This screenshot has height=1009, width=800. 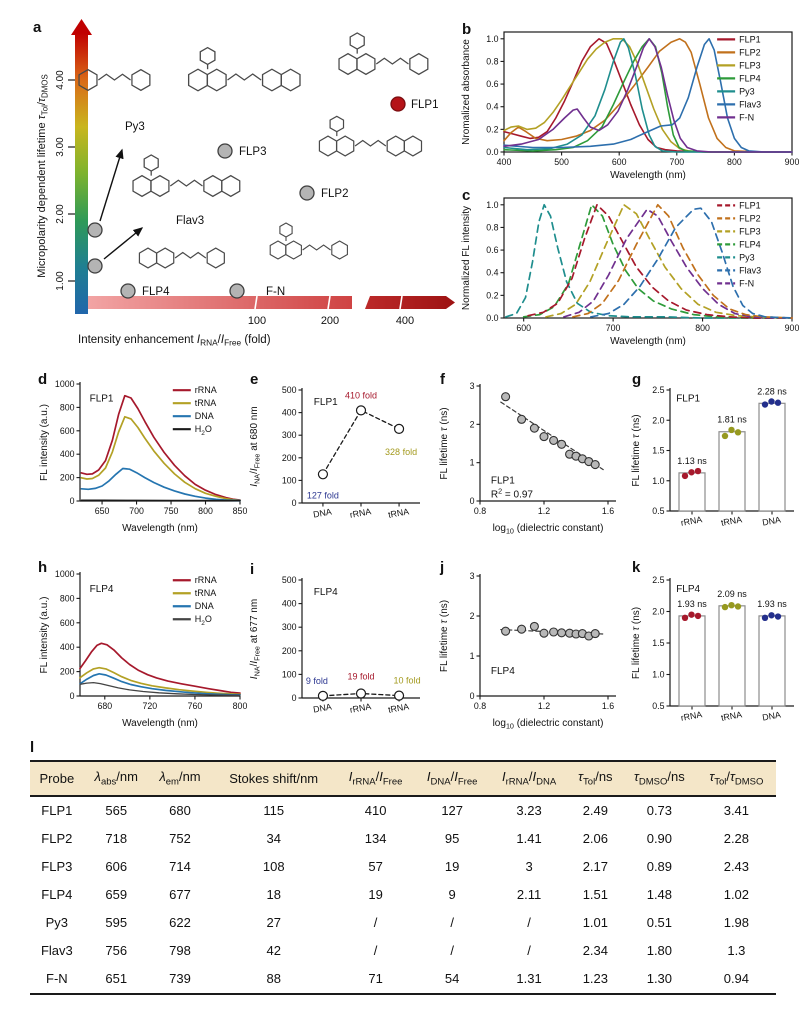 I want to click on svg-text: 0.4, so click(x=492, y=107).